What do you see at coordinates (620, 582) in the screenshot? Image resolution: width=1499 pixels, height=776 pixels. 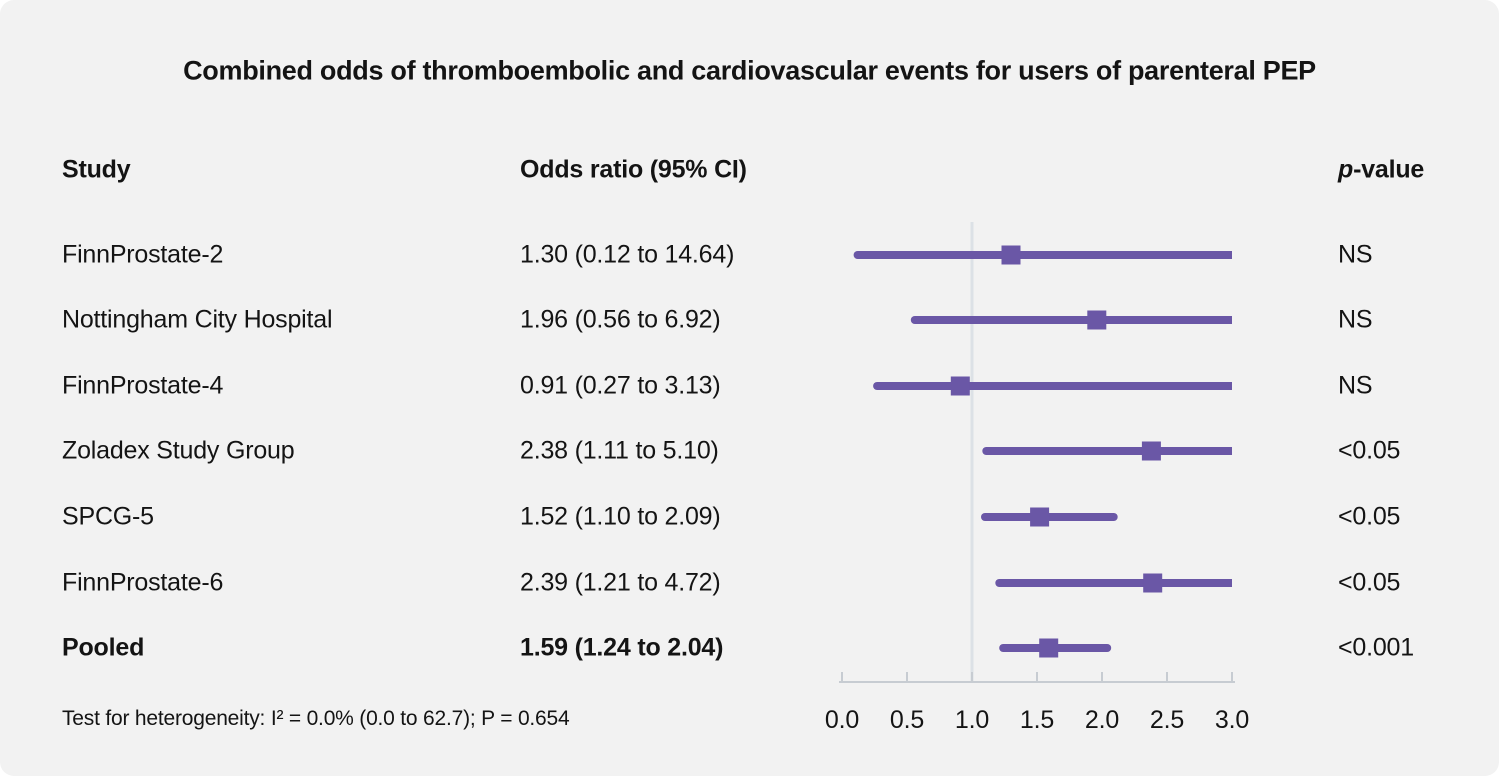 I see `row-odds-ratio-ci: 2.39 (1.21 to 4.72)` at bounding box center [620, 582].